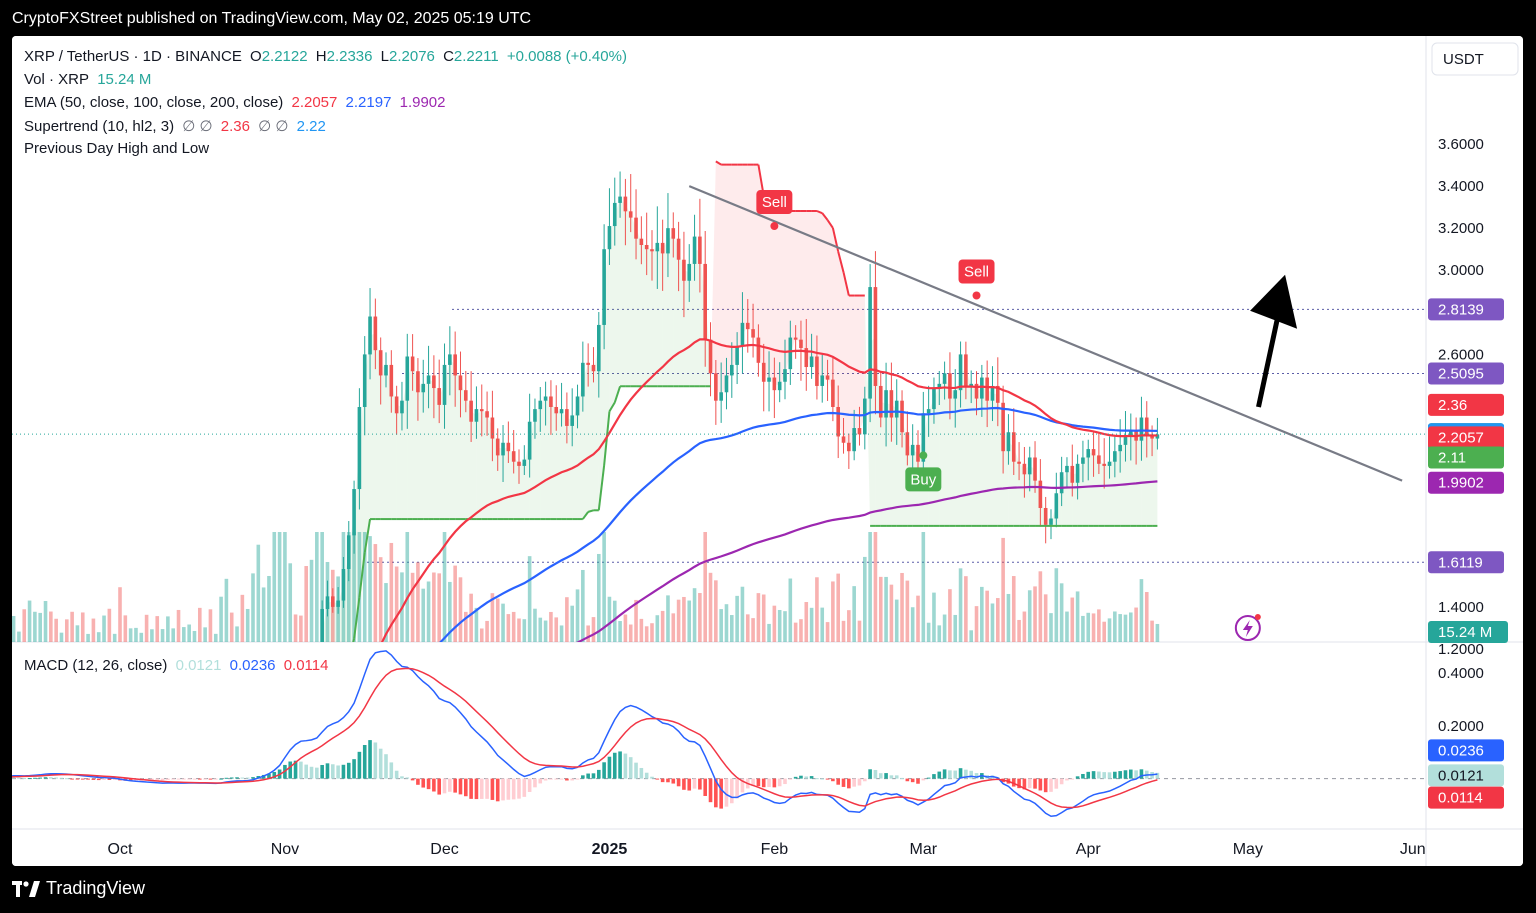 Image resolution: width=1536 pixels, height=913 pixels. I want to click on change-value: +0.0088 (+0.40%), so click(566, 56).